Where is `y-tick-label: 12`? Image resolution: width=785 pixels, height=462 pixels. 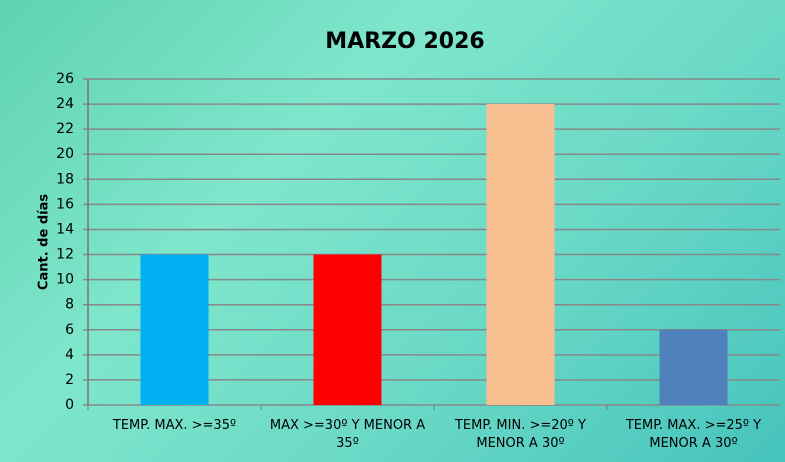 y-tick-label: 12 is located at coordinates (65, 255).